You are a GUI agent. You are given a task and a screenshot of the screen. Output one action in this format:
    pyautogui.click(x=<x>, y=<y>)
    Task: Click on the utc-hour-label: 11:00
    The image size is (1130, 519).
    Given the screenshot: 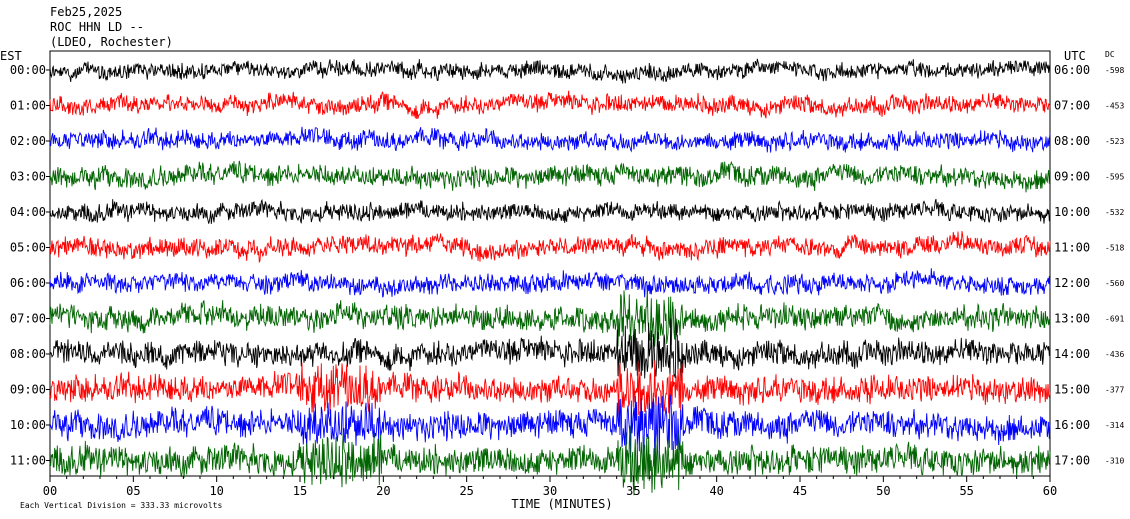 What is the action you would take?
    pyautogui.click(x=1072, y=248)
    